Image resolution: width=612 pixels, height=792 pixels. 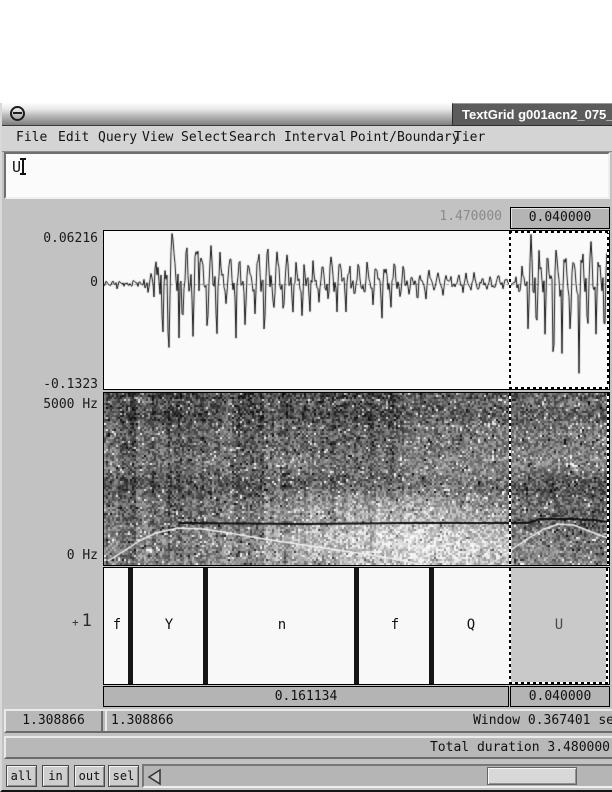 I want to click on amplitude-min-label: -0.1323, so click(x=70, y=384).